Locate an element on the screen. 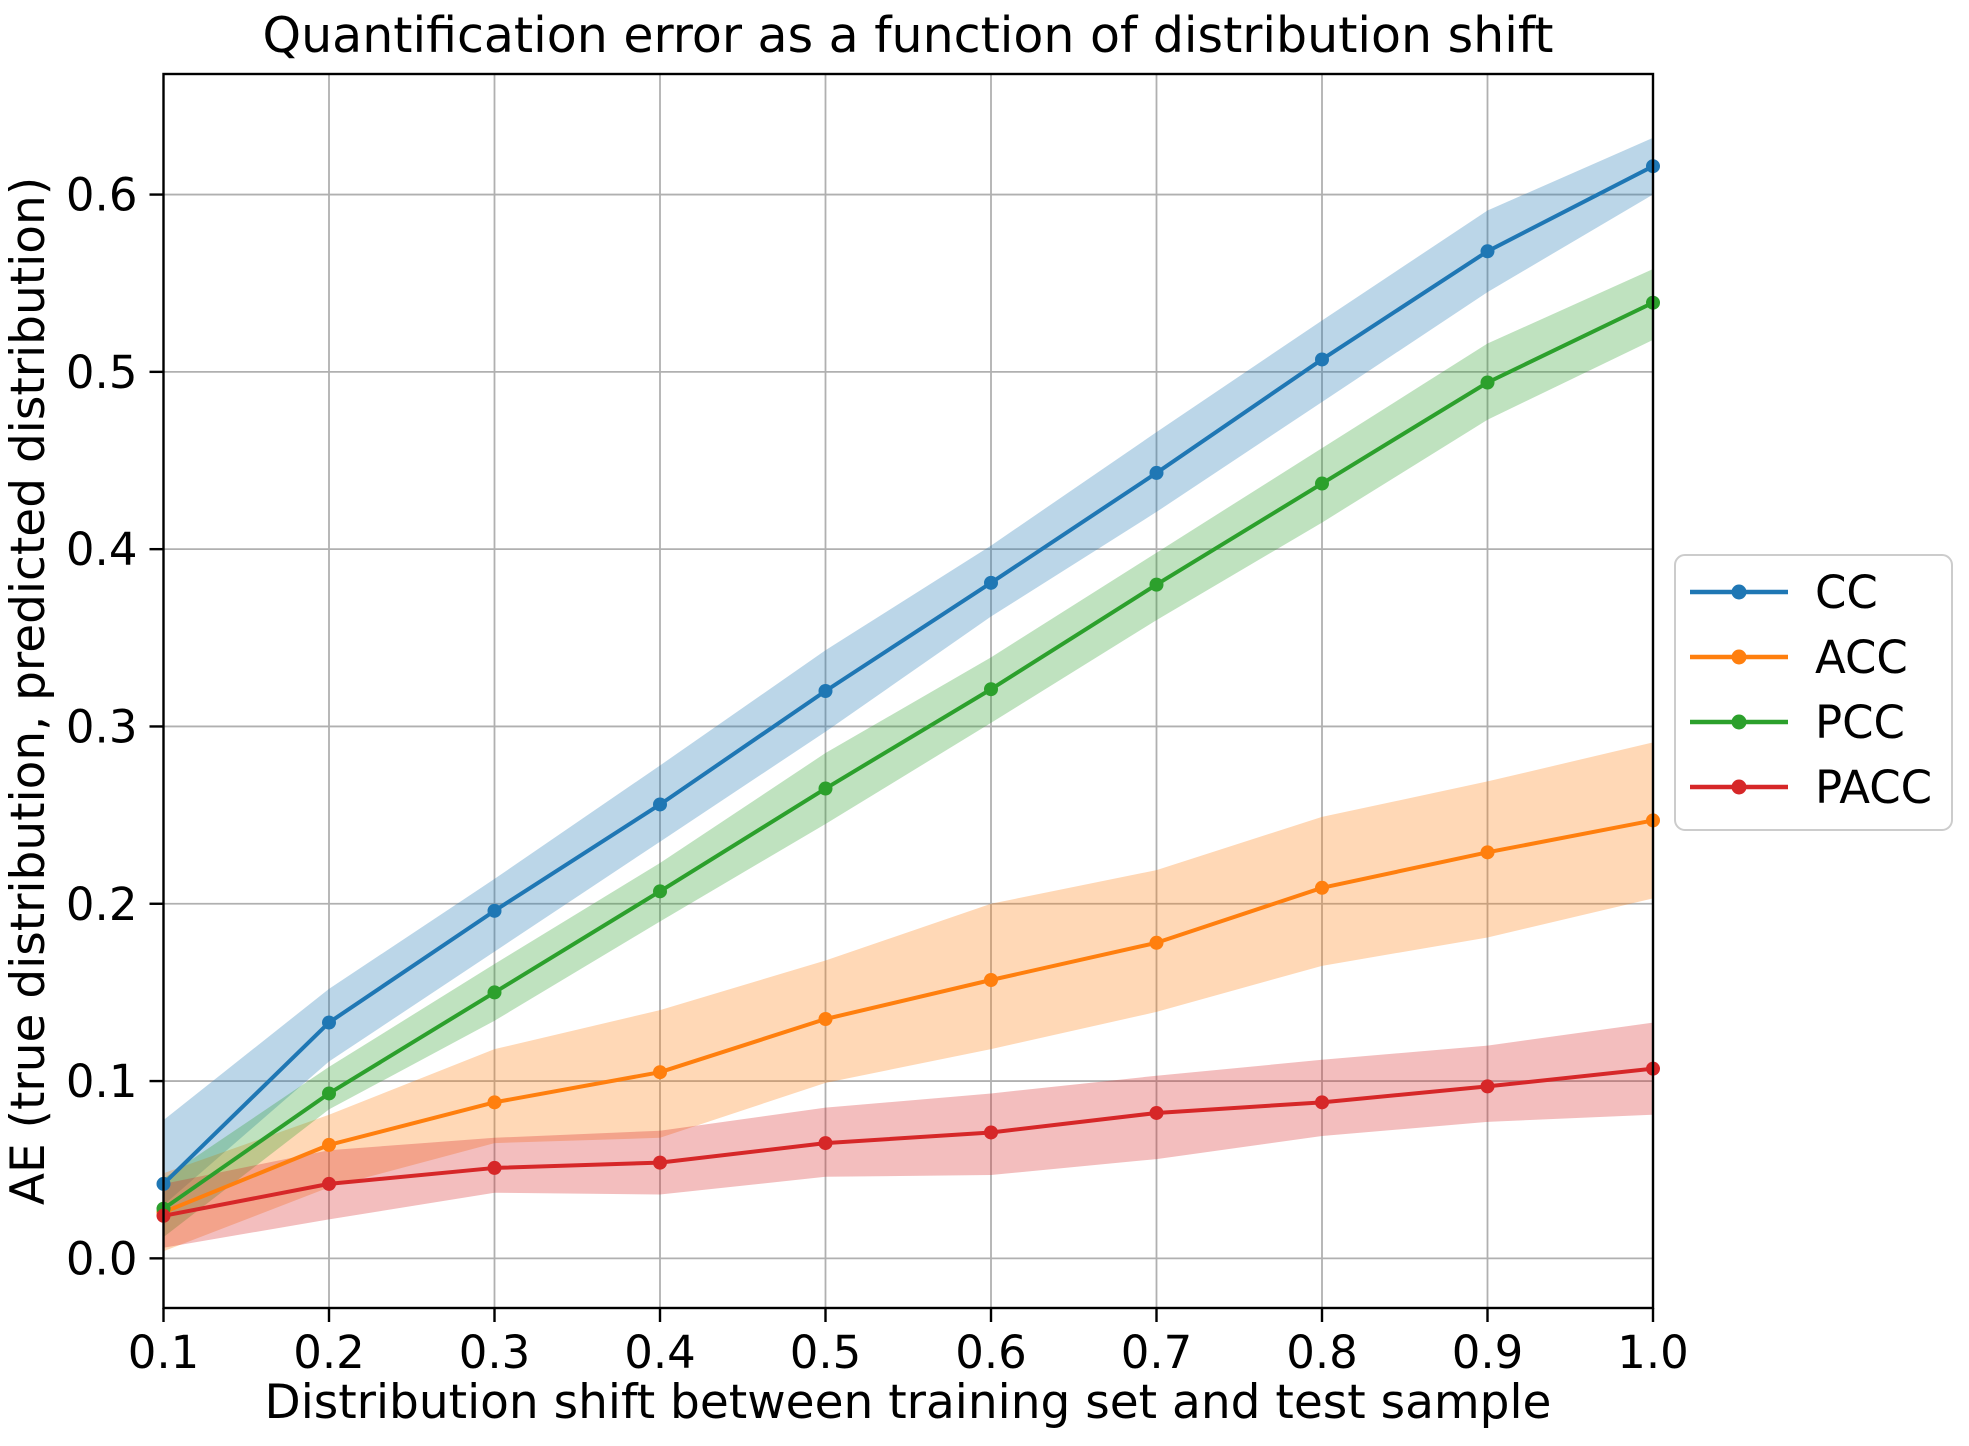 The height and width of the screenshot is (1446, 1969). legend-sample-marker-acc is located at coordinates (1739, 657).